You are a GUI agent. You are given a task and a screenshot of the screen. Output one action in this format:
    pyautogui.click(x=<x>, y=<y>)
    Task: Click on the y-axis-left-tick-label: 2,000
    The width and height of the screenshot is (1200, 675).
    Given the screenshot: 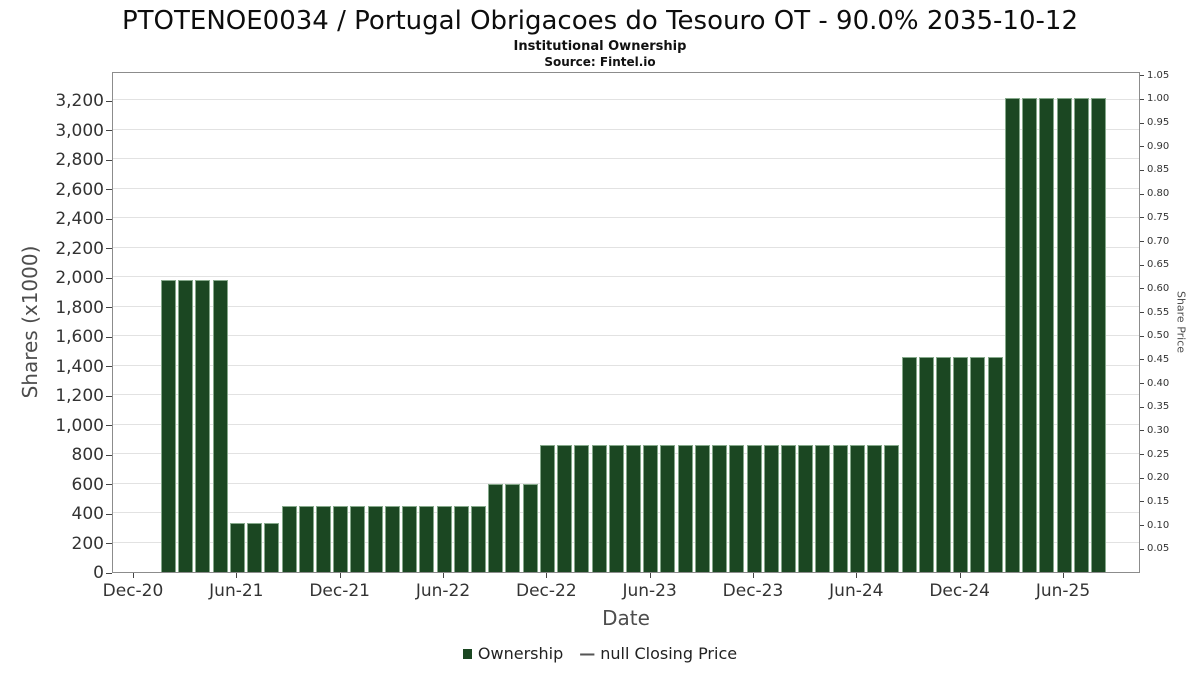 What is the action you would take?
    pyautogui.click(x=79, y=278)
    